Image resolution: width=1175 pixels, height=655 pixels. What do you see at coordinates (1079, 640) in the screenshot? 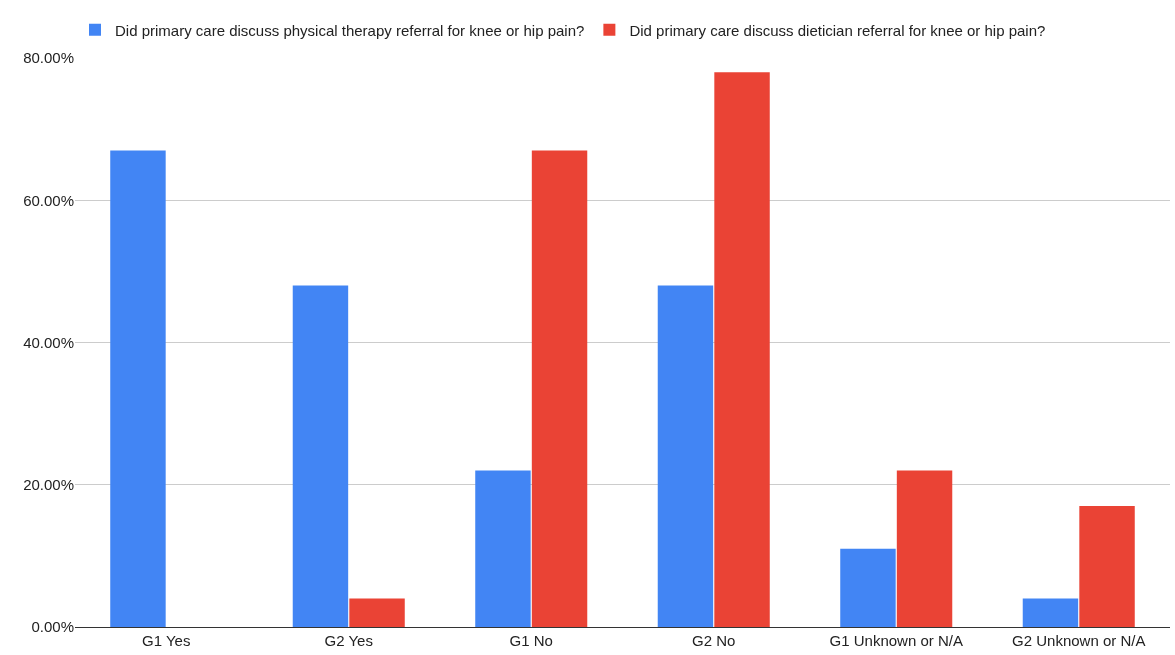
I see `x-tick-label: G2 Unknown or N/A` at bounding box center [1079, 640].